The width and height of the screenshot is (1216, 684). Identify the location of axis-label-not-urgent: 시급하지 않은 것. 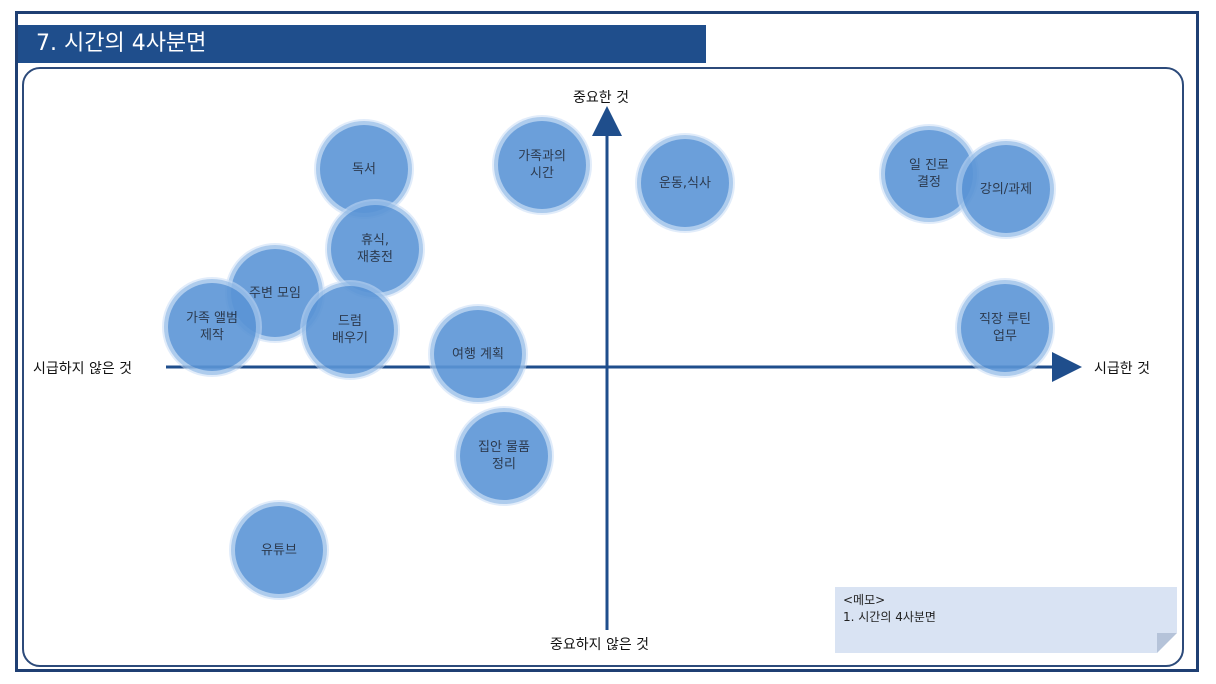
(83, 369).